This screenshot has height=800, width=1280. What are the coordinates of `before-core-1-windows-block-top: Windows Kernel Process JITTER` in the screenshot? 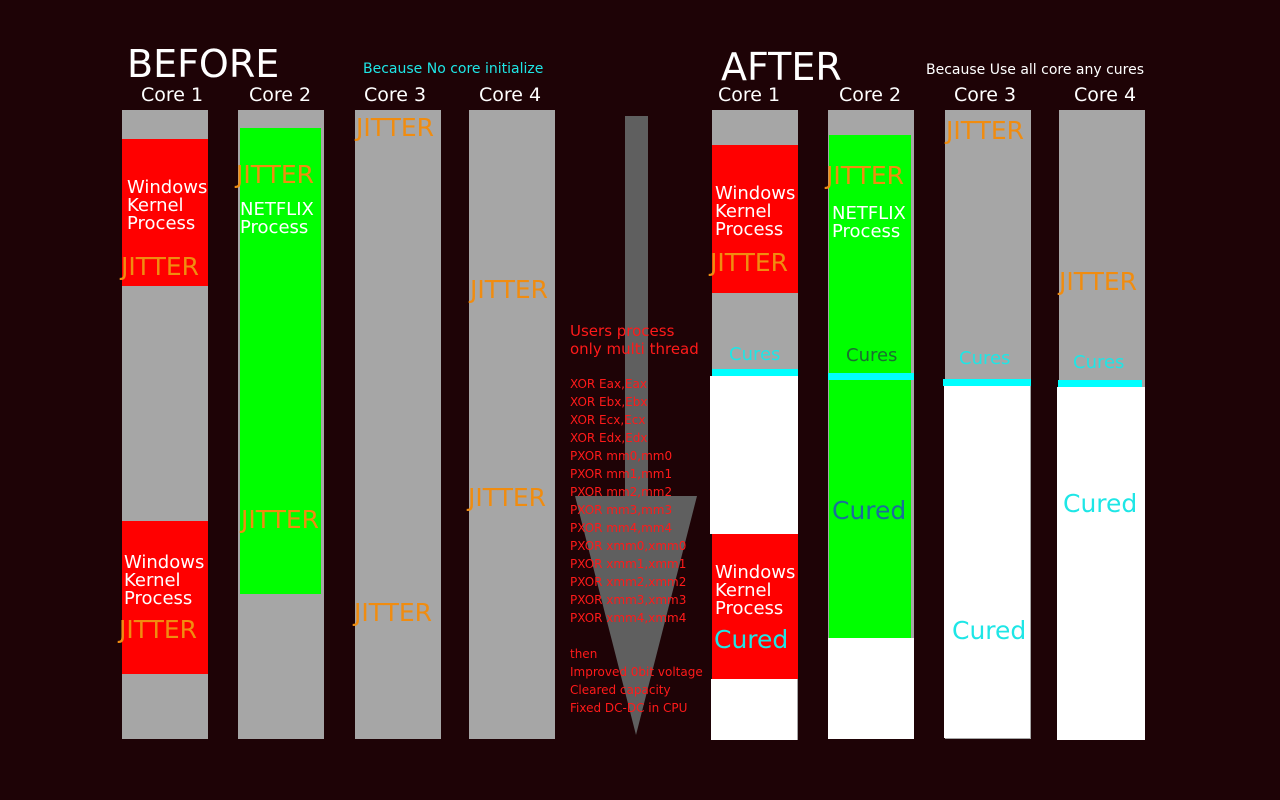 It's located at (164, 212).